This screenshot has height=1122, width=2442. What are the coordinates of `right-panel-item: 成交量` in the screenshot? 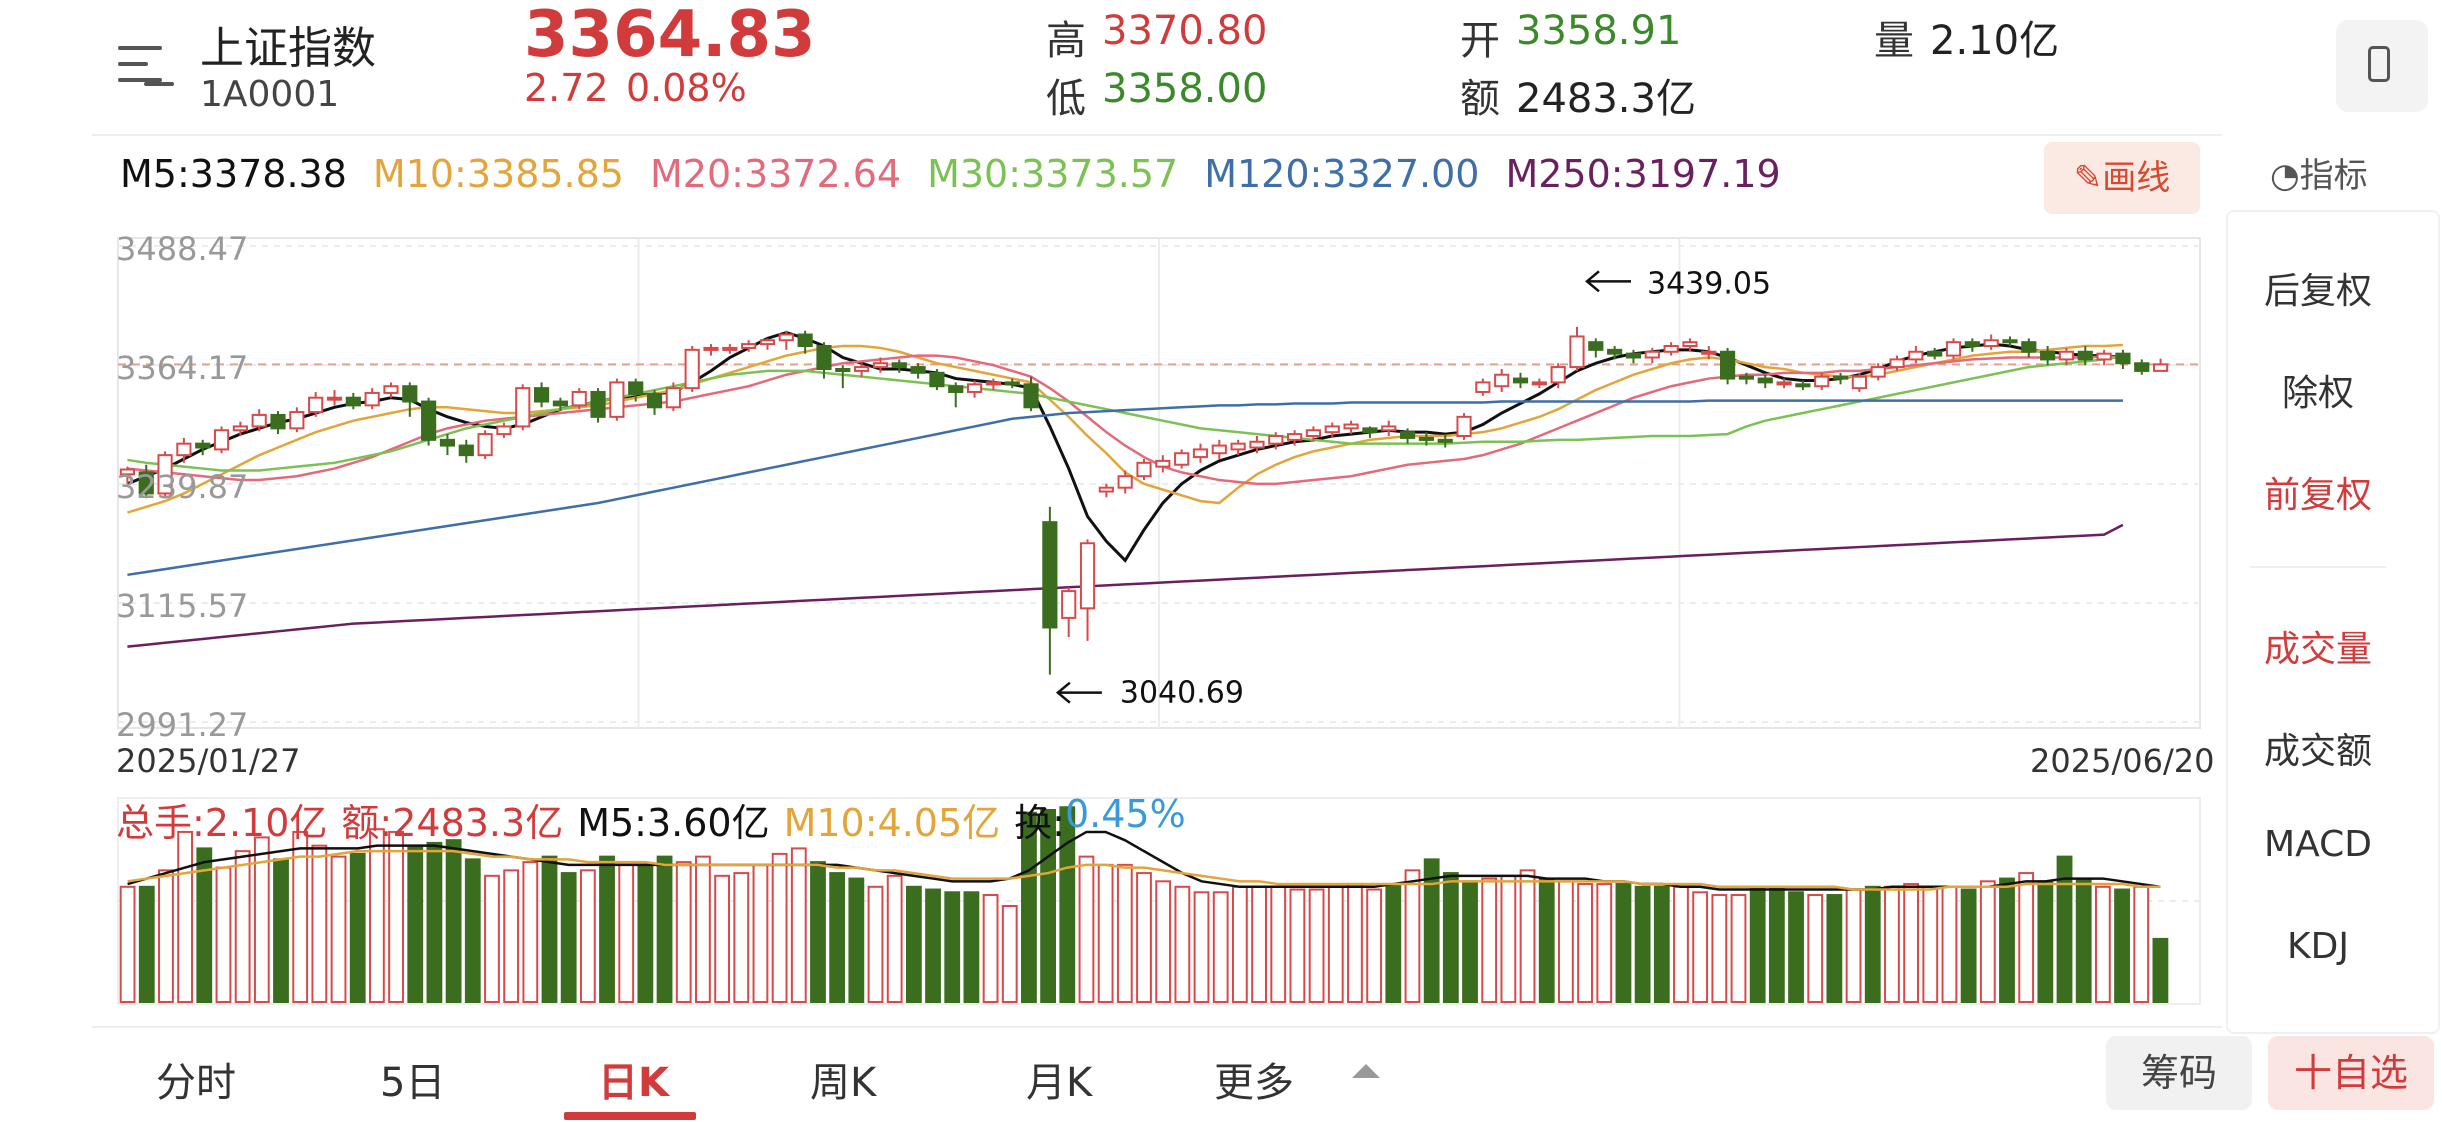 It's located at (2317, 649).